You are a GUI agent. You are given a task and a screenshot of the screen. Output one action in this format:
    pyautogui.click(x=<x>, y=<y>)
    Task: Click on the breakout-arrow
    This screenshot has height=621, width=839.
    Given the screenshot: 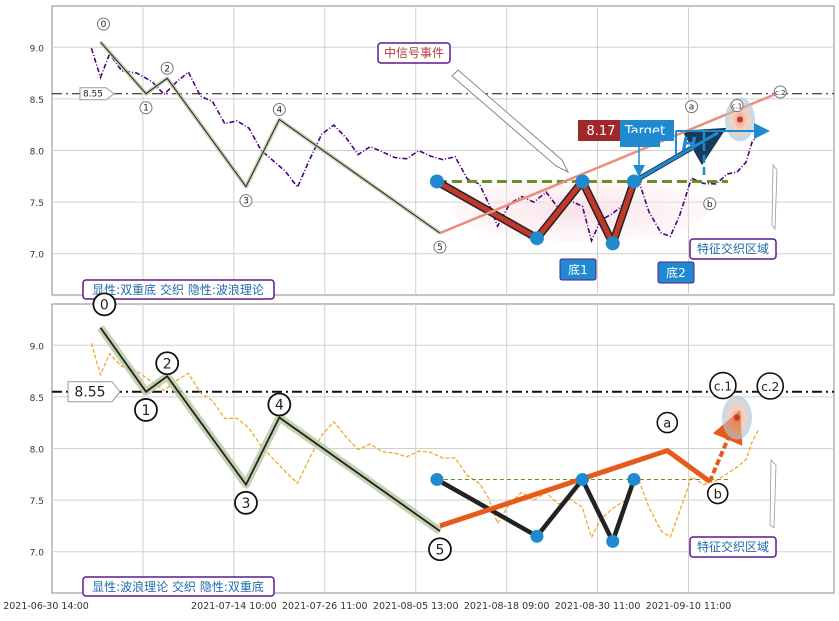 What is the action you would take?
    pyautogui.click(x=676, y=157)
    